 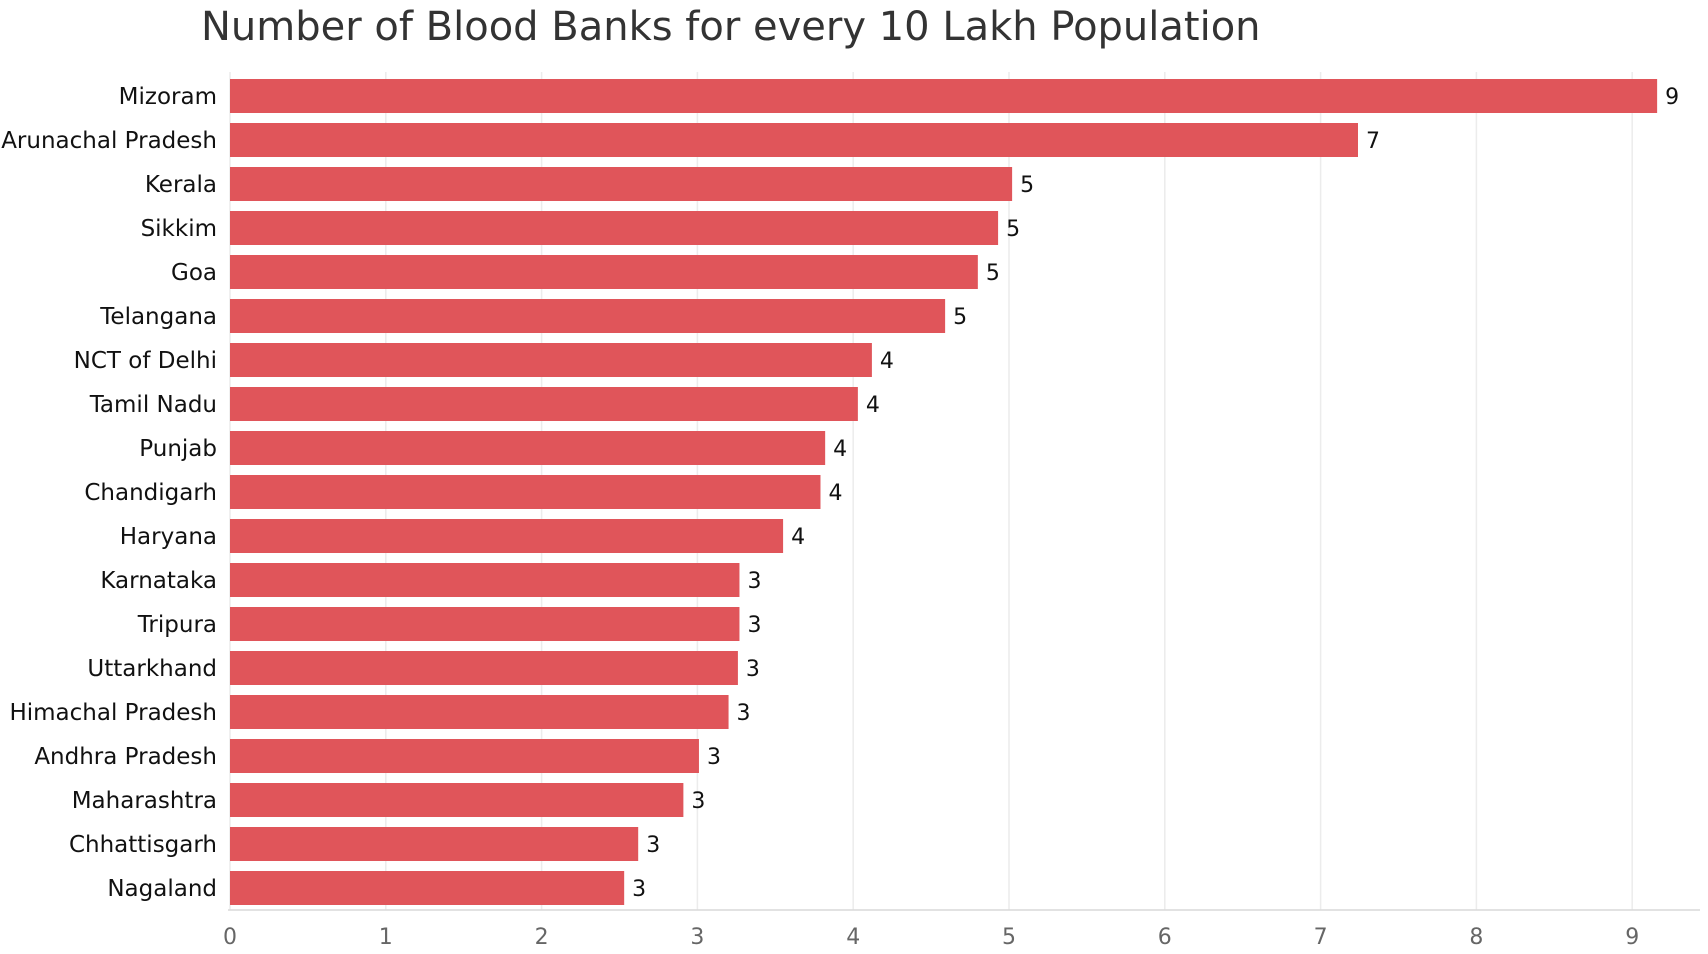 I want to click on category-label-tripura: Tripura, so click(x=177, y=625).